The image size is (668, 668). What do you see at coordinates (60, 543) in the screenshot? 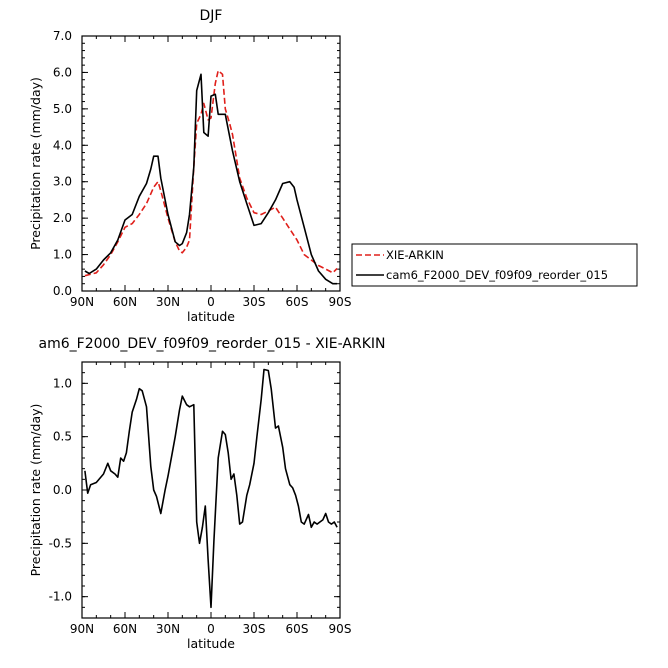
I see `bottom-y-tick-label: -0.5` at bounding box center [60, 543].